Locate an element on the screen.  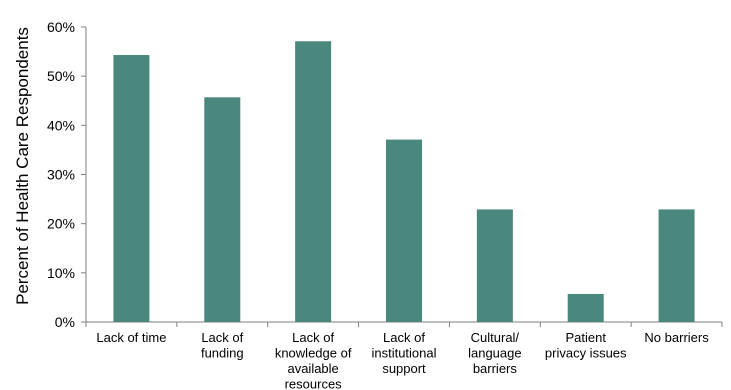
x-category-label: Lack of knowledge of available resources is located at coordinates (313, 360).